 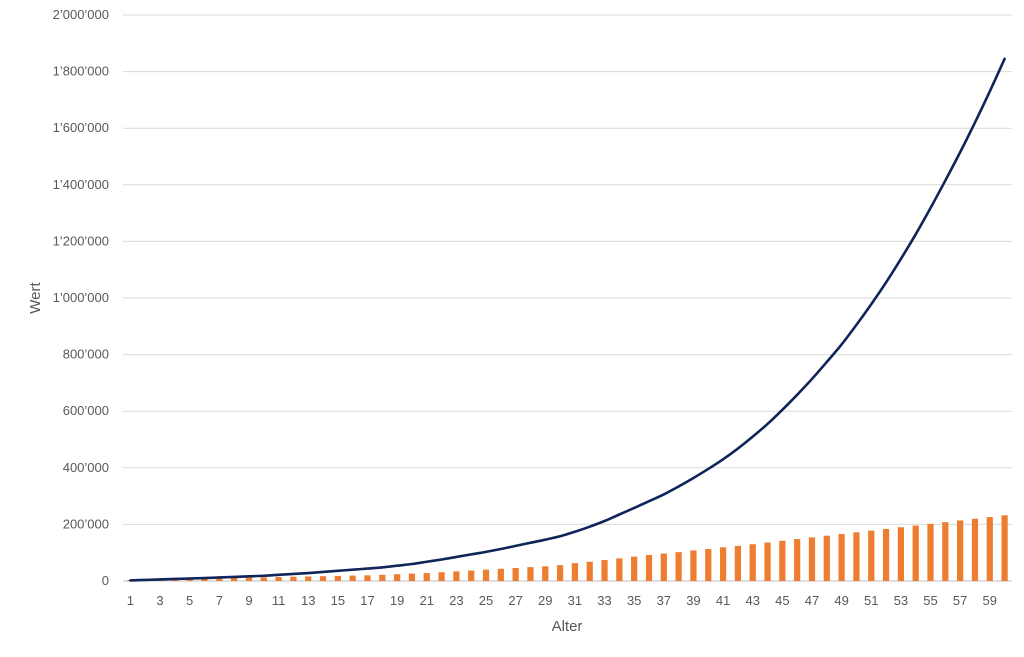 I want to click on x-tick-label: 59, so click(x=990, y=600).